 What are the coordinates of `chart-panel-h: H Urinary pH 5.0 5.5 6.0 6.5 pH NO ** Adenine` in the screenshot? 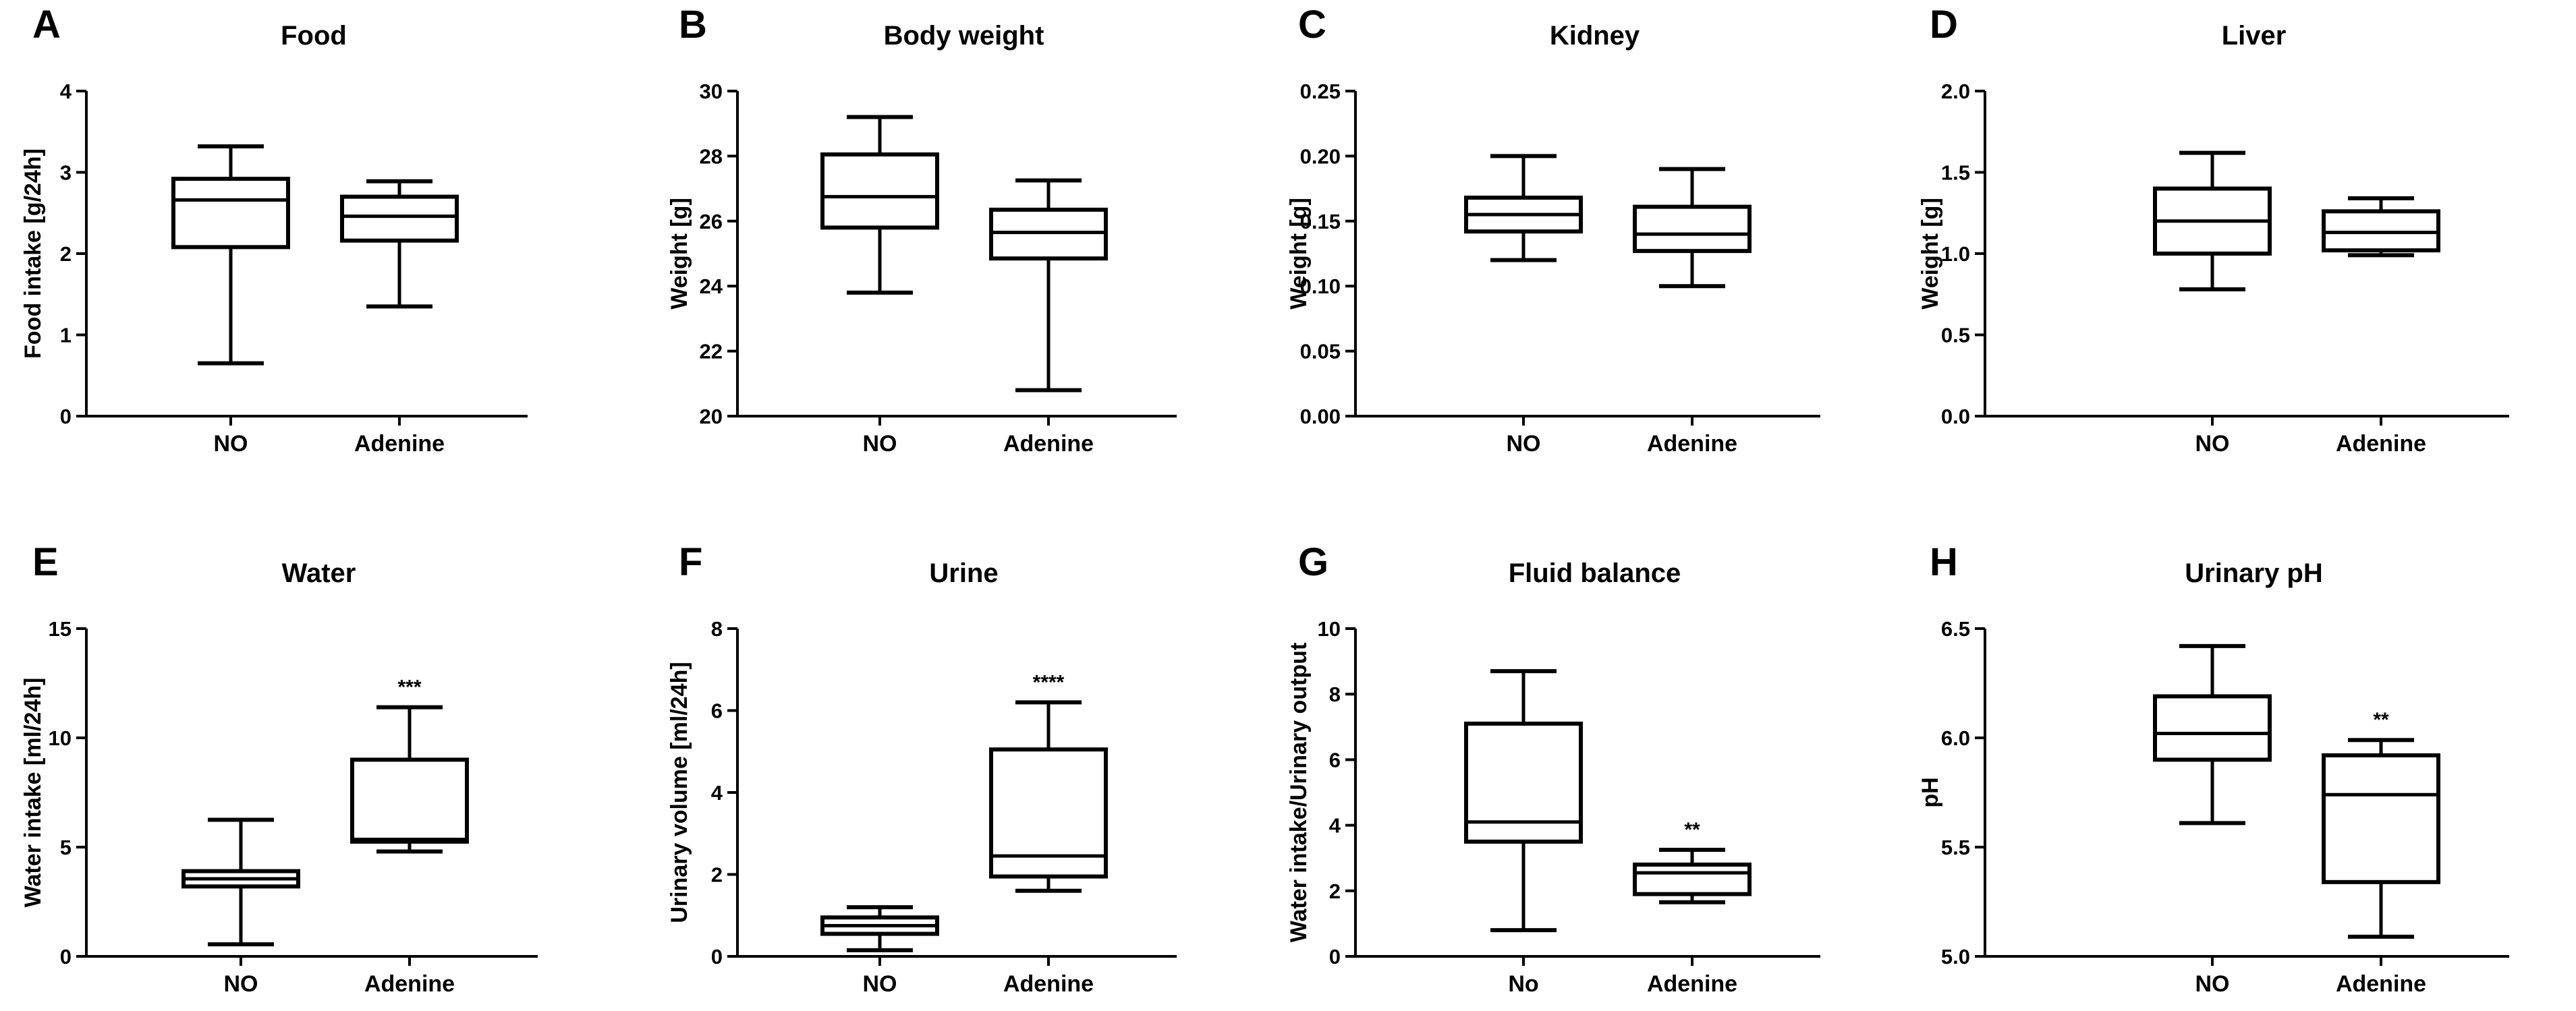 It's located at (2213, 768).